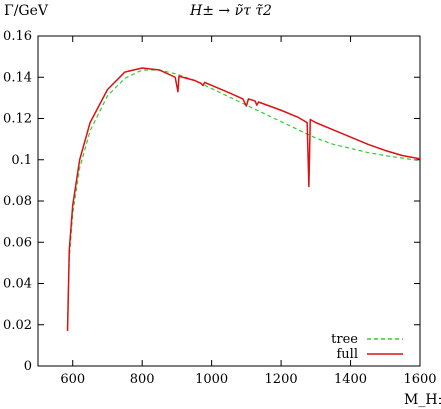 This screenshot has height=409, width=441. What do you see at coordinates (28, 366) in the screenshot?
I see `y-tick-label: 0` at bounding box center [28, 366].